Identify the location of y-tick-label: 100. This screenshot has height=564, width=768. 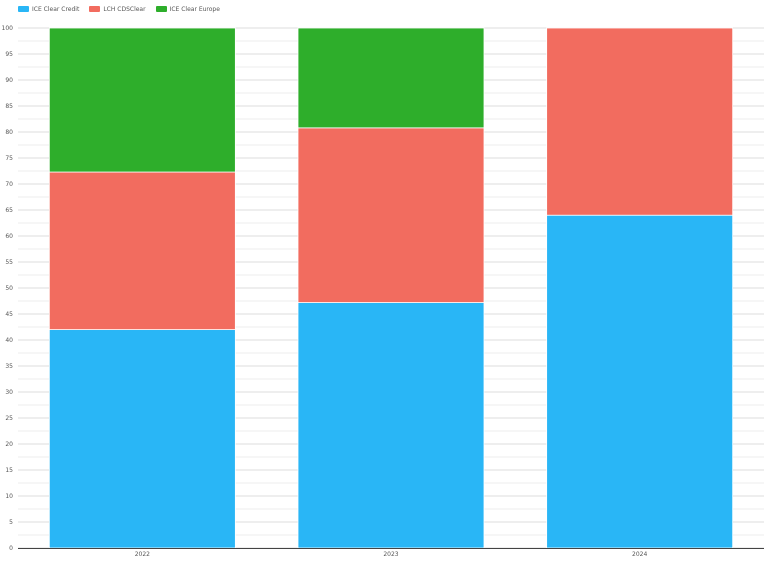
(8, 28).